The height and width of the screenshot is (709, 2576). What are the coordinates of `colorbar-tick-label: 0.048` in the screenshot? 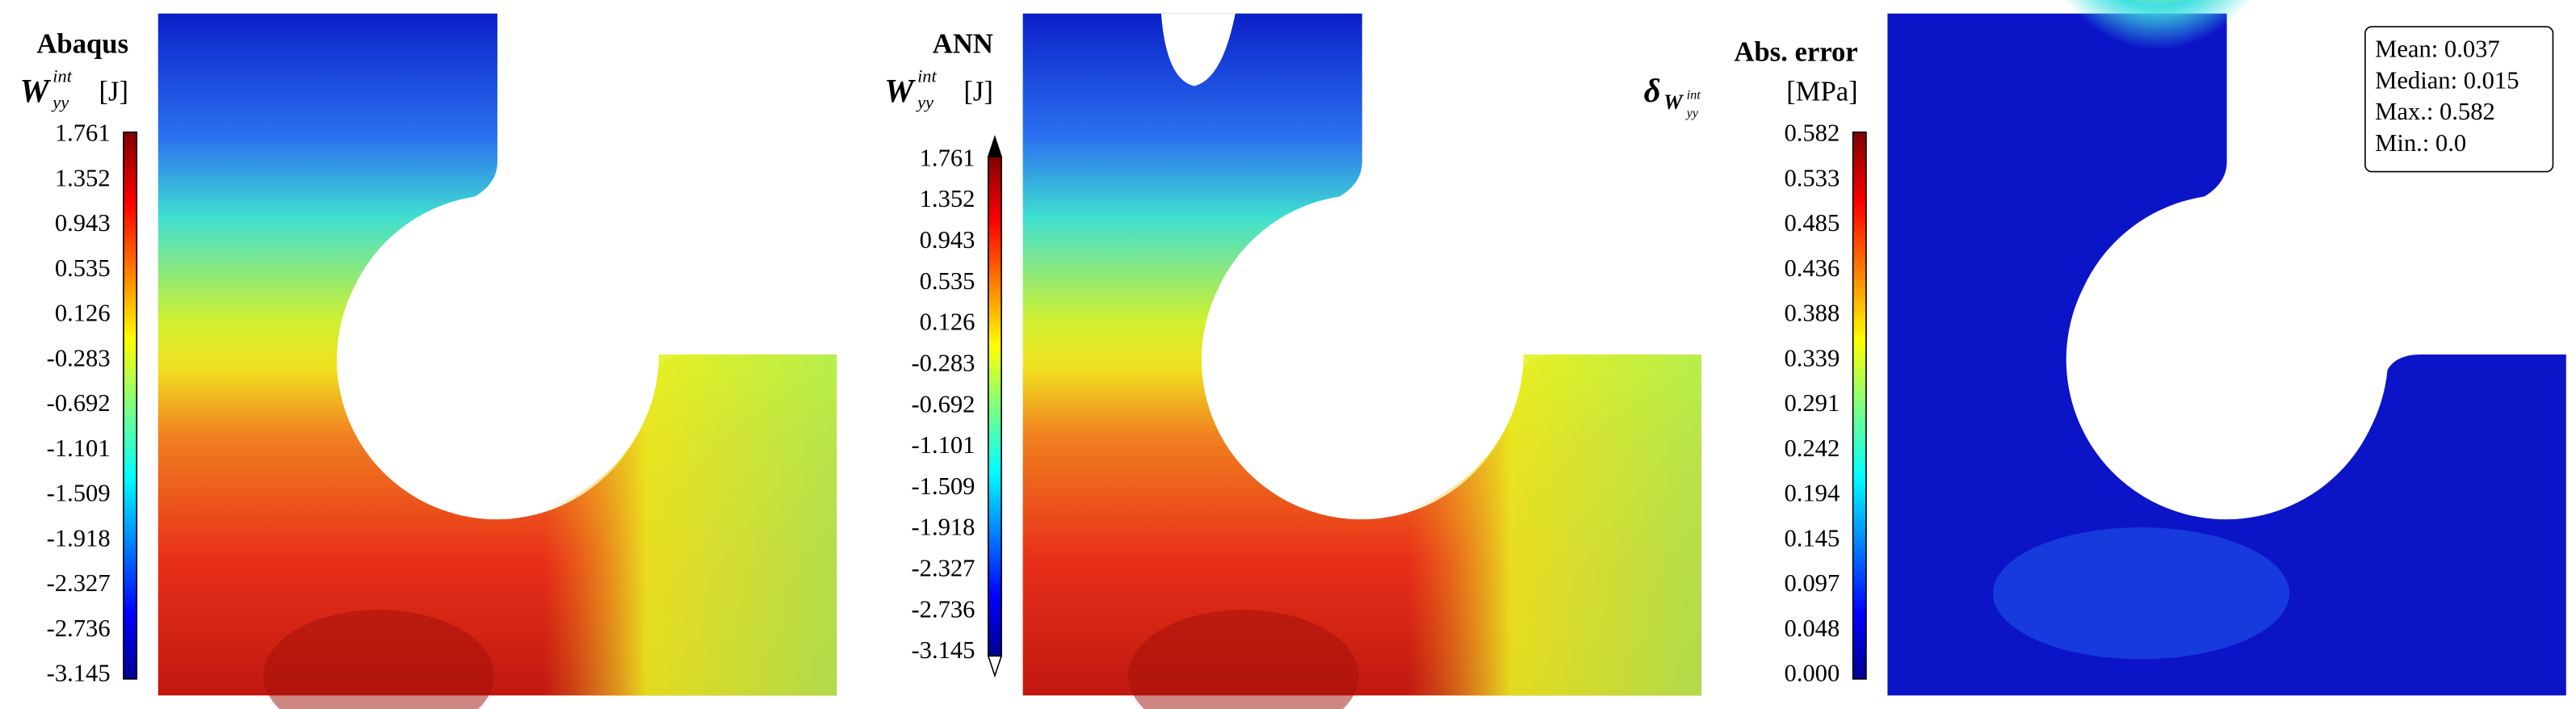 It's located at (1812, 628).